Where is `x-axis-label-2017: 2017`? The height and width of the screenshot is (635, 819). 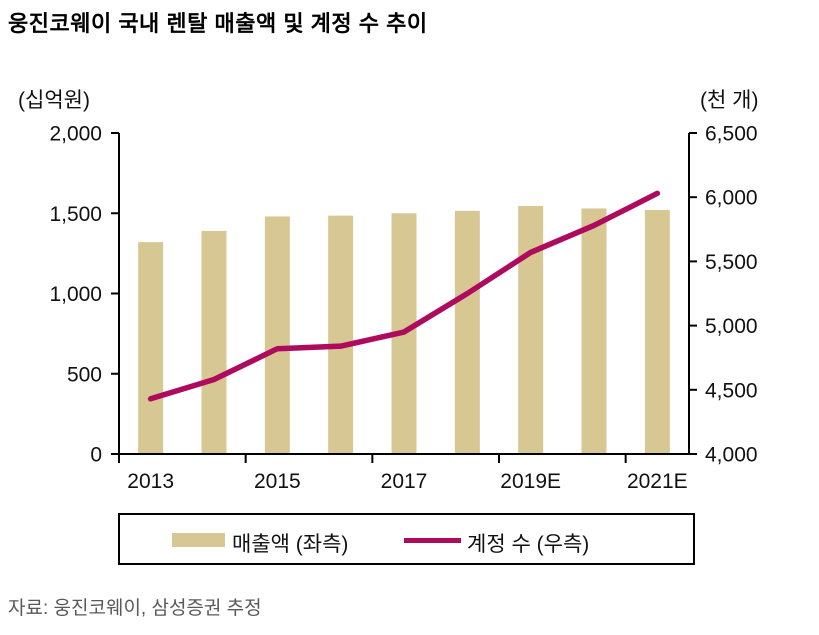
x-axis-label-2017: 2017 is located at coordinates (404, 481).